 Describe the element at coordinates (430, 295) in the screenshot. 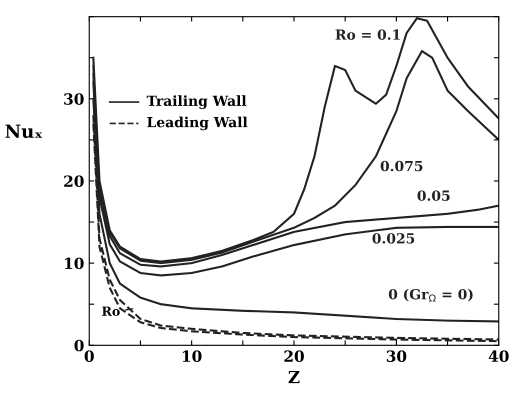

I see `series-label: 0 (Gr$_{Ω}$ = 0)` at that location.